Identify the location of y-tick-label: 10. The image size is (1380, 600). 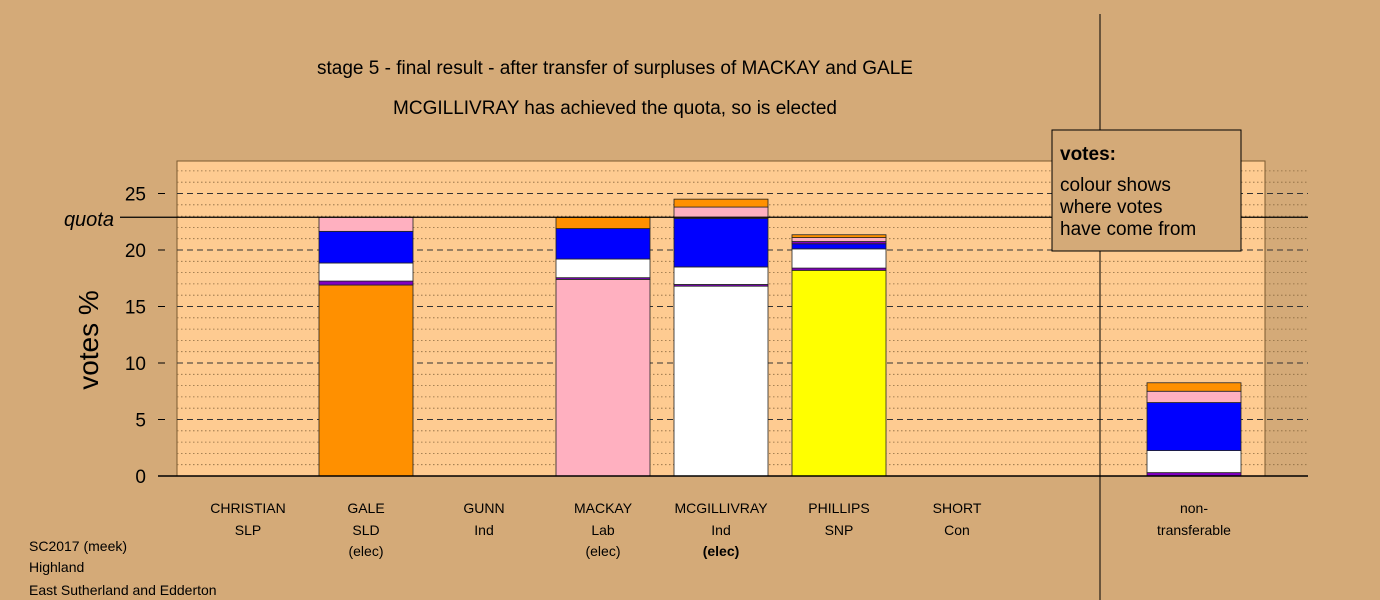
(135, 364).